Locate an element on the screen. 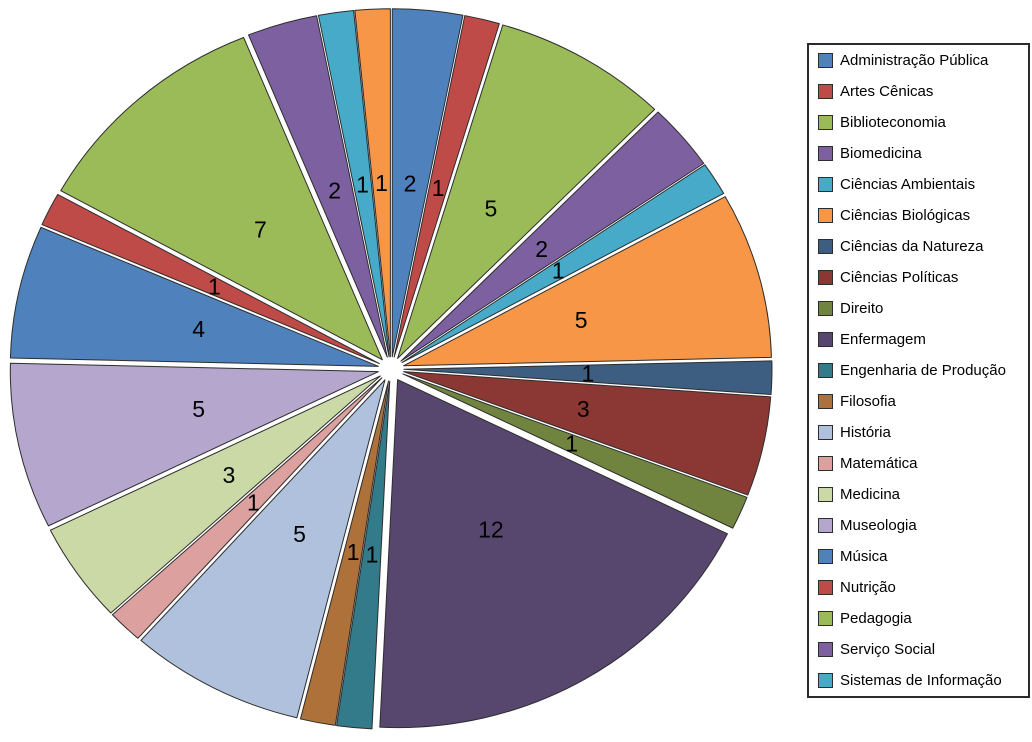  legend-label: Ciências Ambientais is located at coordinates (908, 184).